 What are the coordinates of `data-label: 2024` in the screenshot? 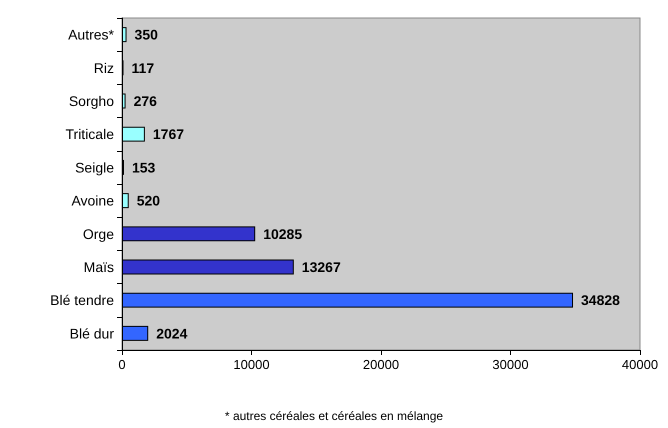 It's located at (172, 333).